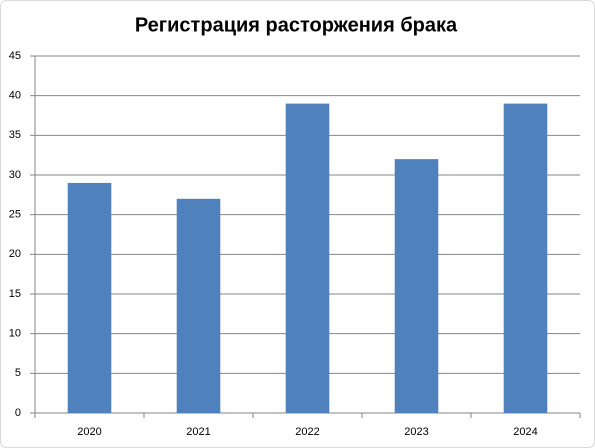 The image size is (595, 448). What do you see at coordinates (15, 135) in the screenshot?
I see `y-tick-label: 35` at bounding box center [15, 135].